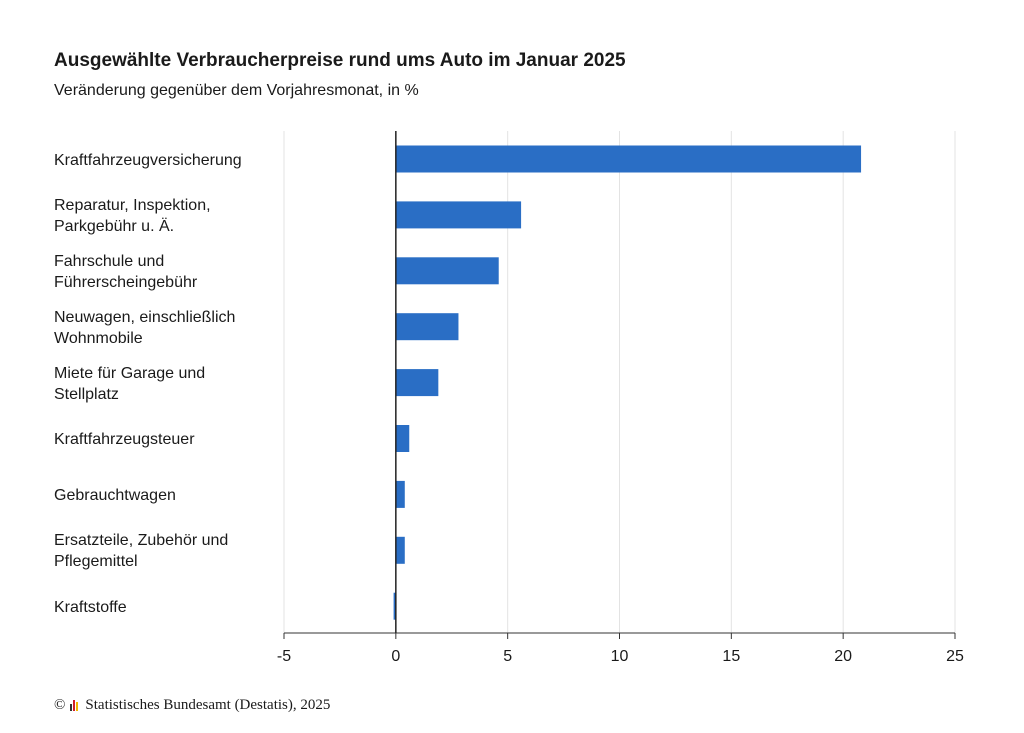  I want to click on category-label-line: Kraftstoffe, so click(90, 607).